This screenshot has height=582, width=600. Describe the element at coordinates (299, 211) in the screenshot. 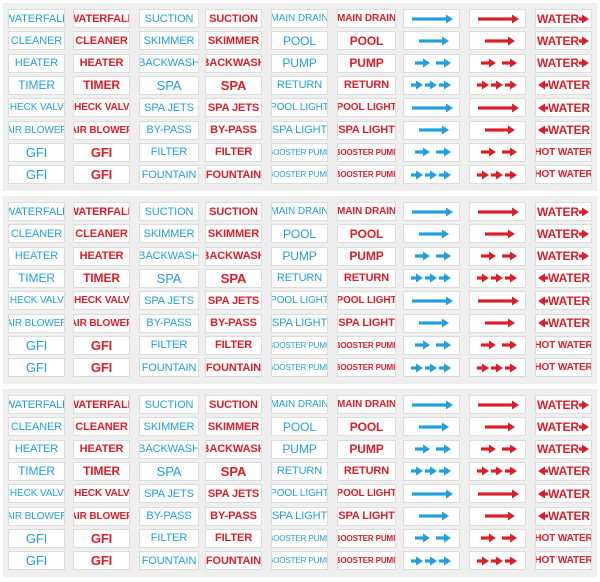

I see `label-main-drain: MAIN DRAIN` at that location.